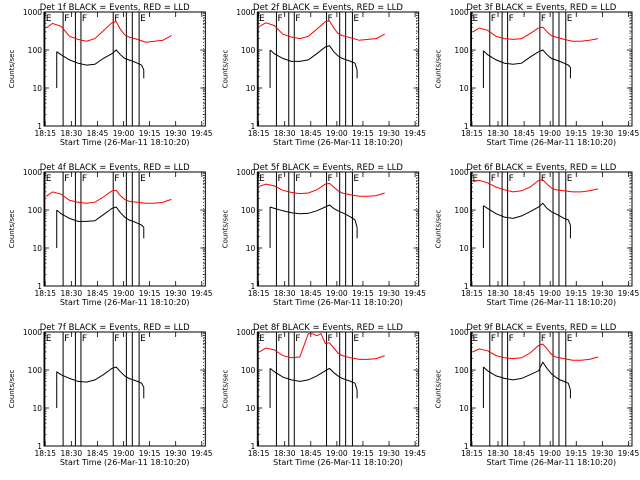 The width and height of the screenshot is (640, 480). What do you see at coordinates (328, 328) in the screenshot?
I see `panel-title: Det 8f BLACK = Events, RED = LLD` at bounding box center [328, 328].